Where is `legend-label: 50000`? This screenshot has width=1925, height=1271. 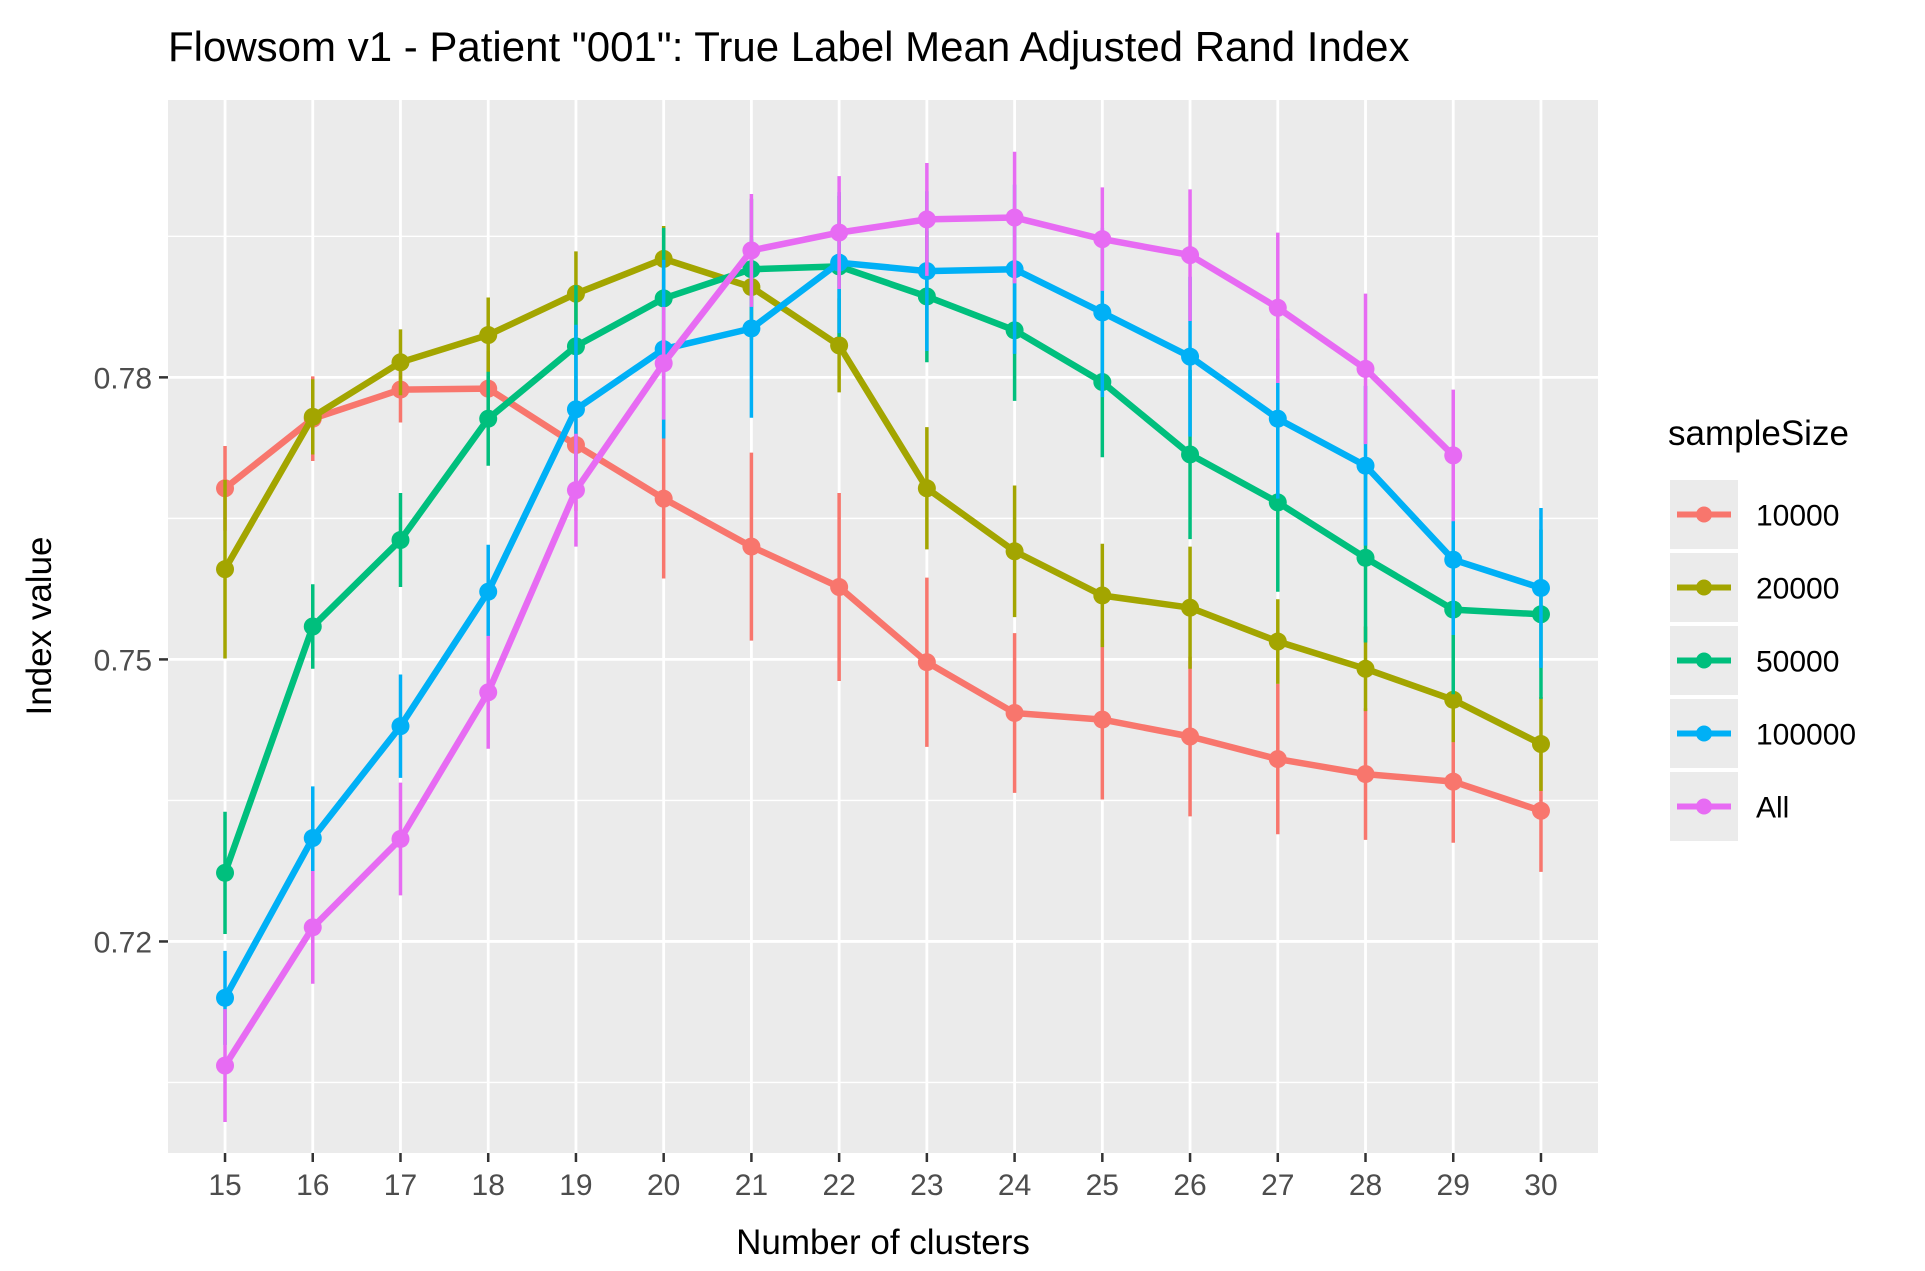 legend-label: 50000 is located at coordinates (1797, 662).